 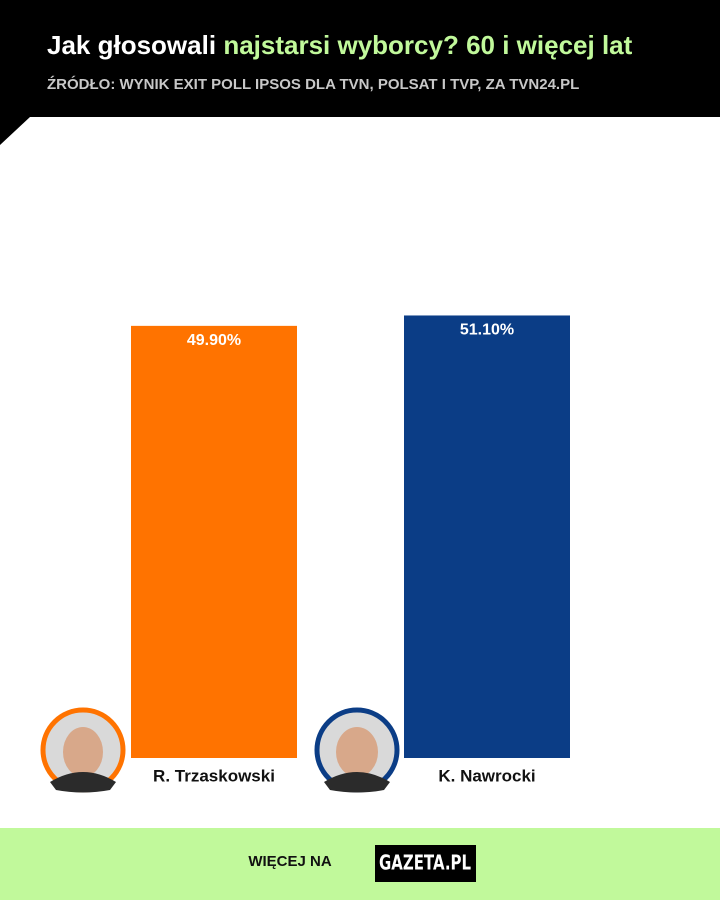 I want to click on title-highlight: najstarsi wyborcy? 60 i więcej lat, so click(x=427, y=45).